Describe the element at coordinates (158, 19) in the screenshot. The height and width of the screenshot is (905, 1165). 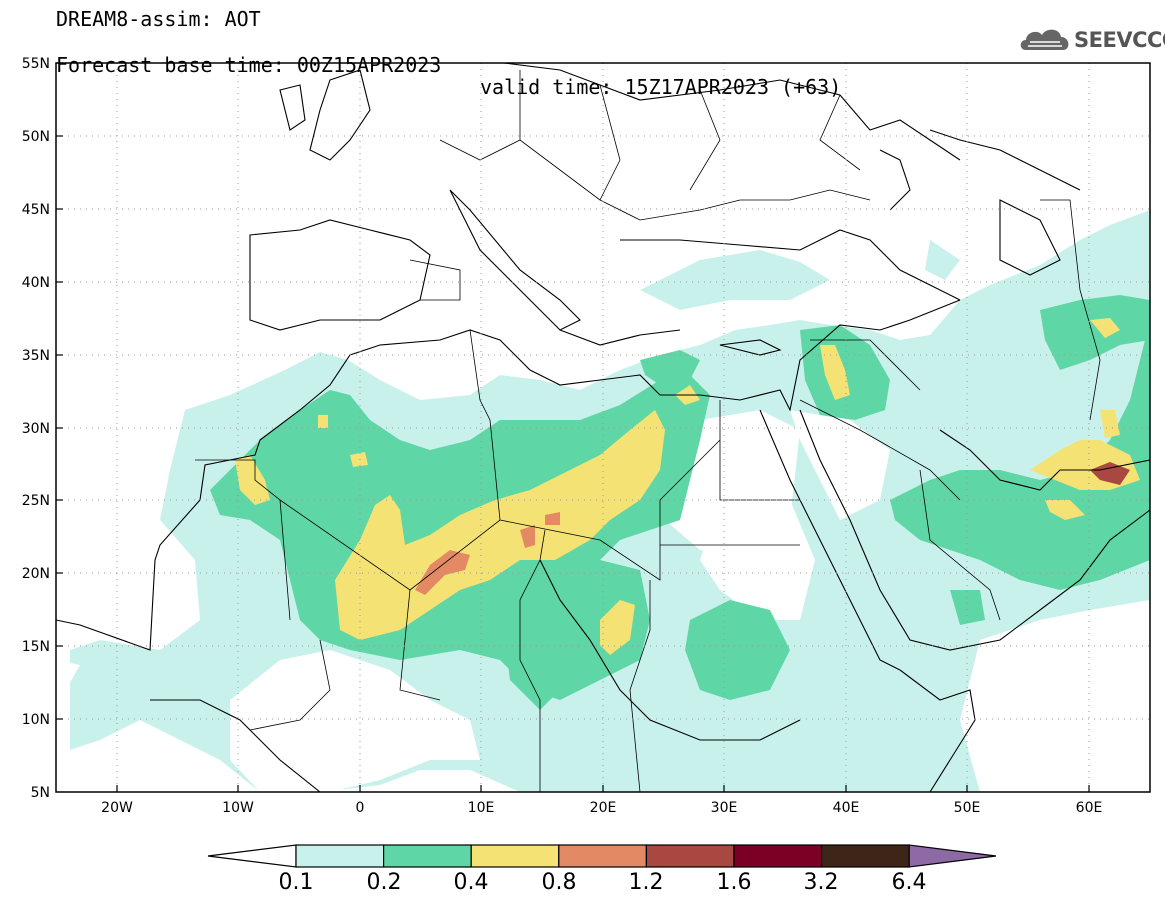
I see `map-title: DREAM8-assim: AOT` at that location.